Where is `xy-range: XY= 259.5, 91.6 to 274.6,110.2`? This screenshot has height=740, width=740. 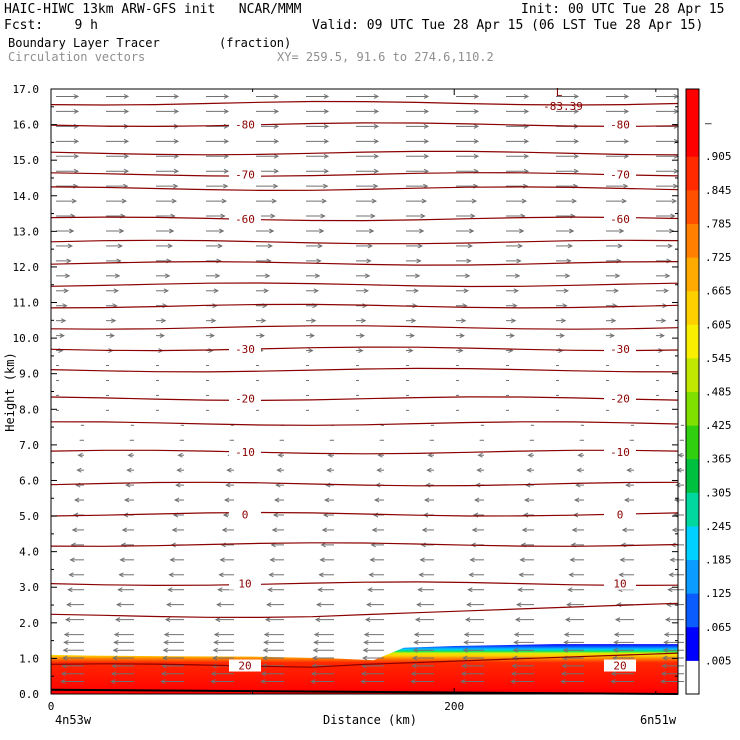
xy-range: XY= 259.5, 91.6 to 274.6,110.2 is located at coordinates (385, 57).